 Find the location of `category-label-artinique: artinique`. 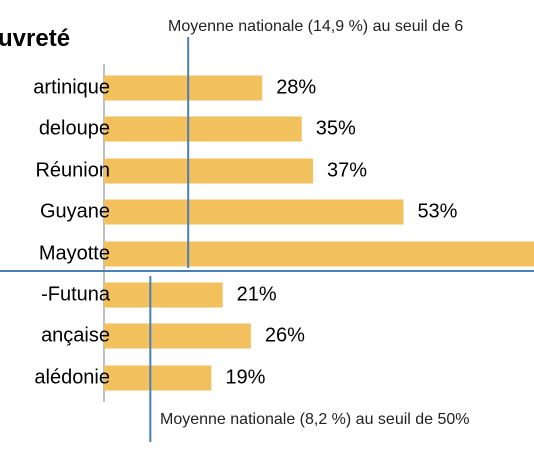

category-label-artinique: artinique is located at coordinates (71, 87).